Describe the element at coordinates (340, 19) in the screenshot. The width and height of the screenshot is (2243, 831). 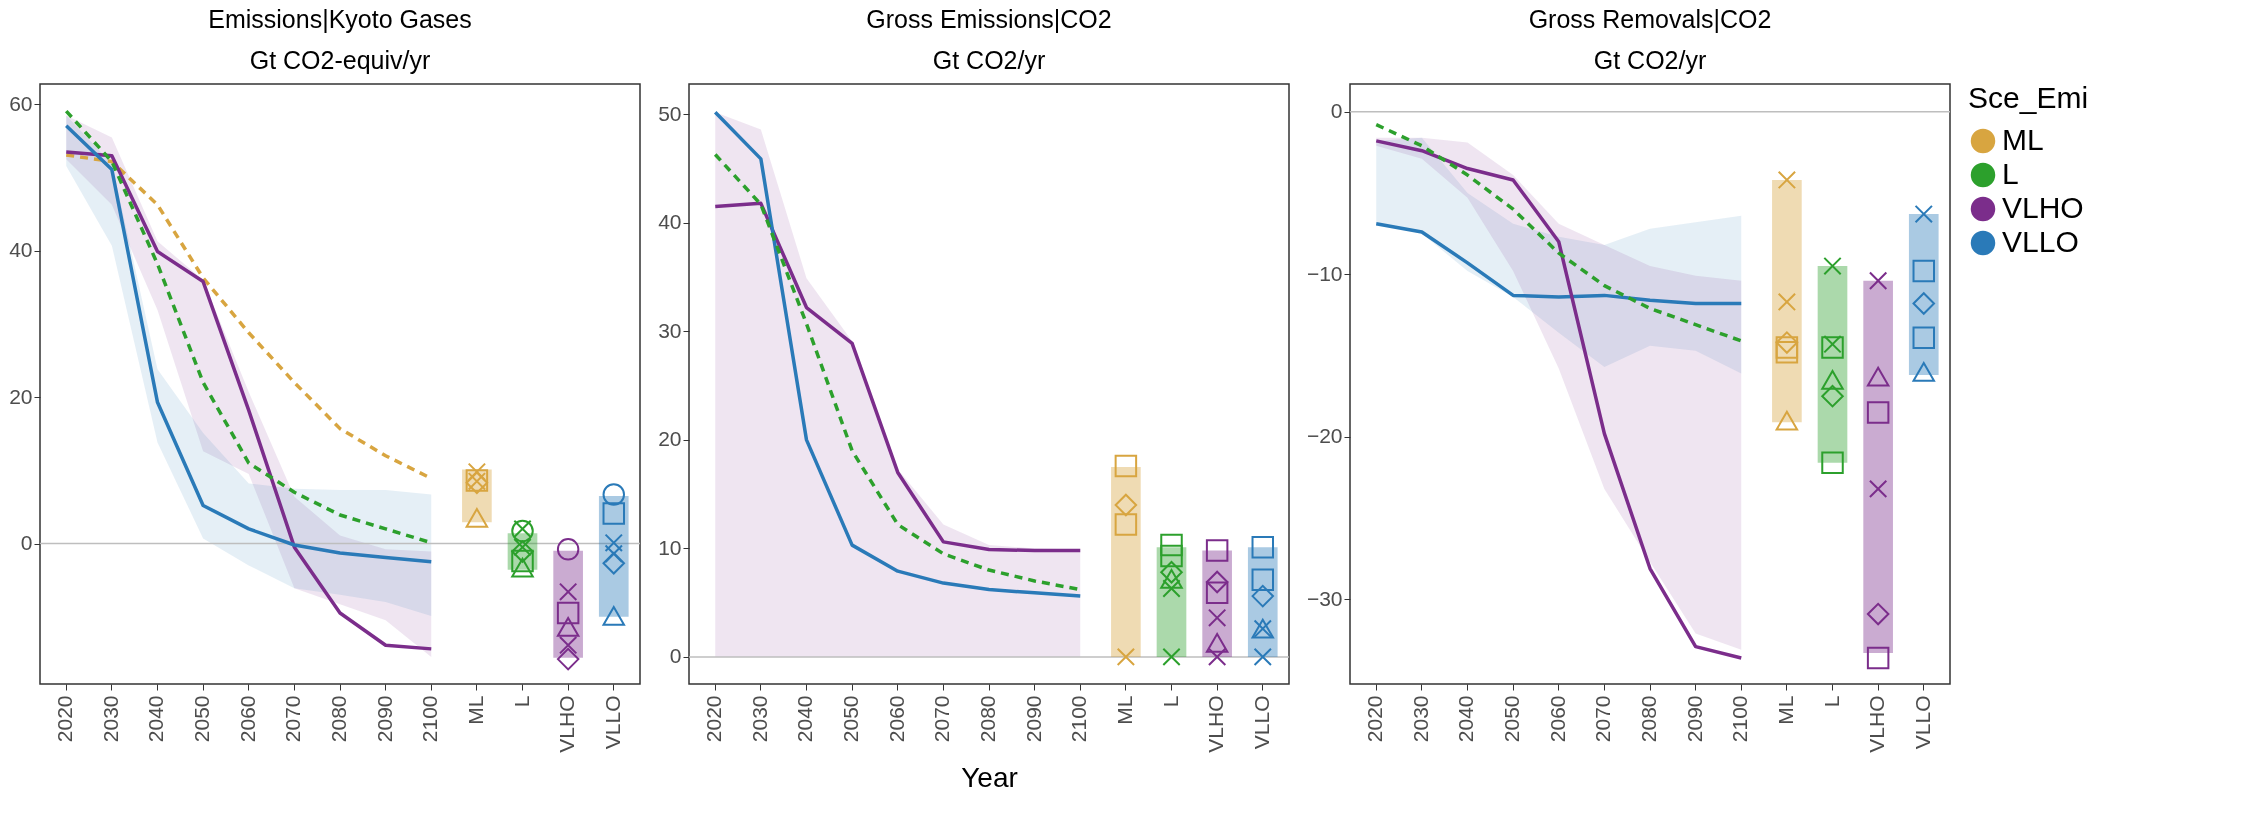
I see `chart-title: Emissions|Kyoto Gases` at that location.